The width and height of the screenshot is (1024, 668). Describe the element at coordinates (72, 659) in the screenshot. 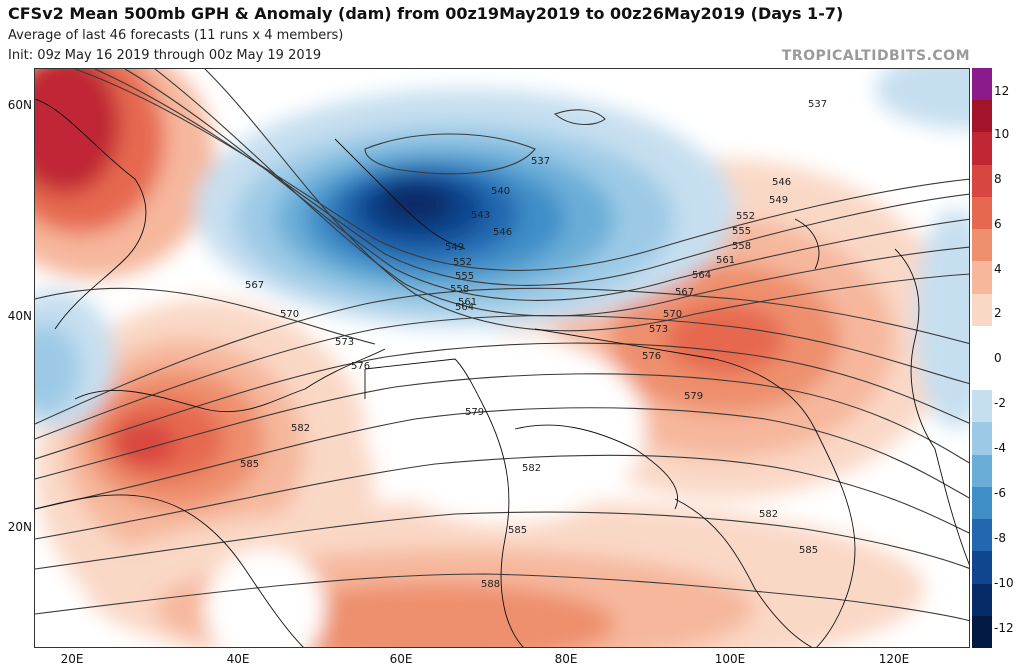

I see `lon-label-20e: 20E` at that location.